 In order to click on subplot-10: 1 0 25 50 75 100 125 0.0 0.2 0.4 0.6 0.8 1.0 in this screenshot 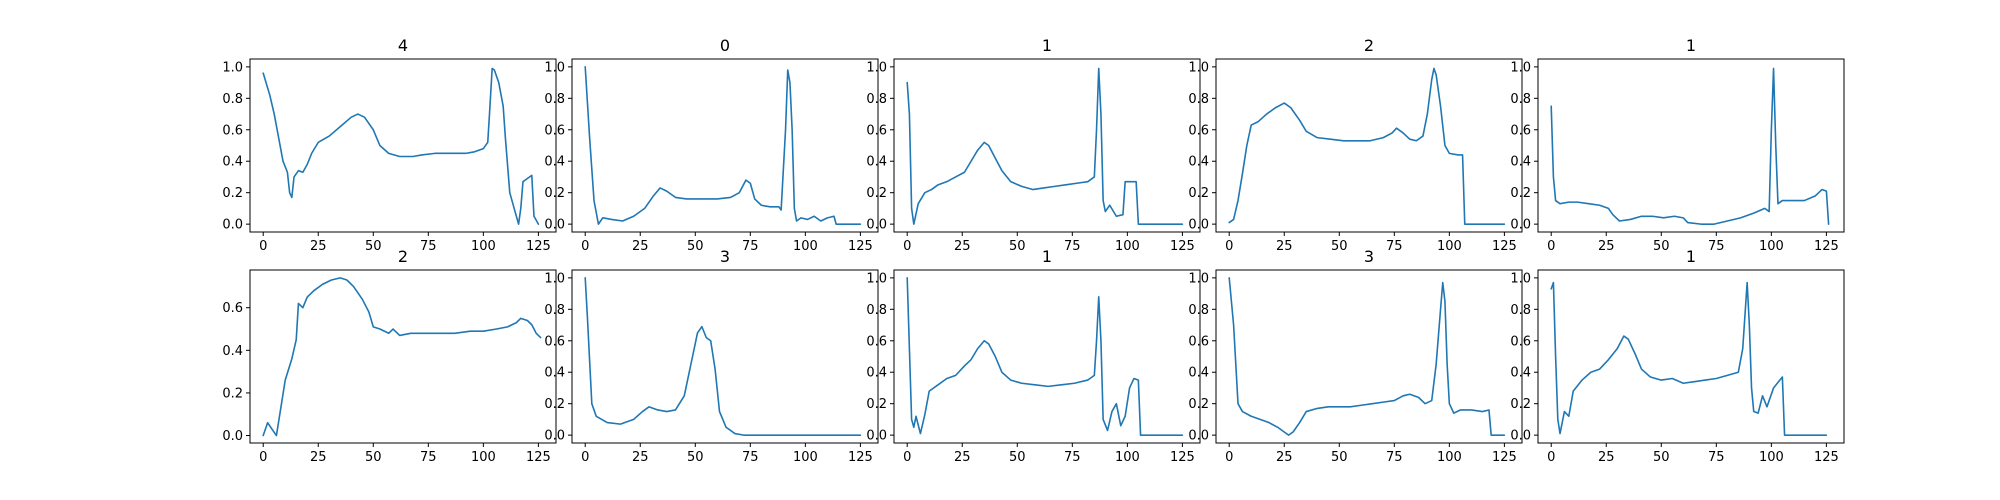, I will do `click(1677, 356)`.